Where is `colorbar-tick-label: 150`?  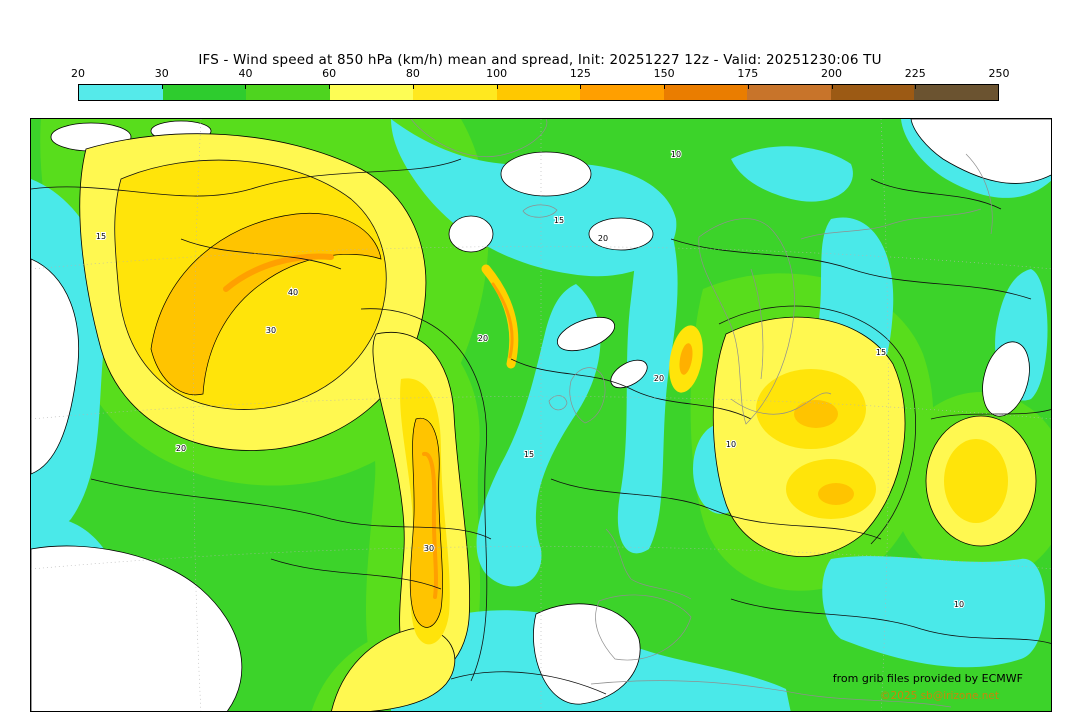 colorbar-tick-label: 150 is located at coordinates (664, 73).